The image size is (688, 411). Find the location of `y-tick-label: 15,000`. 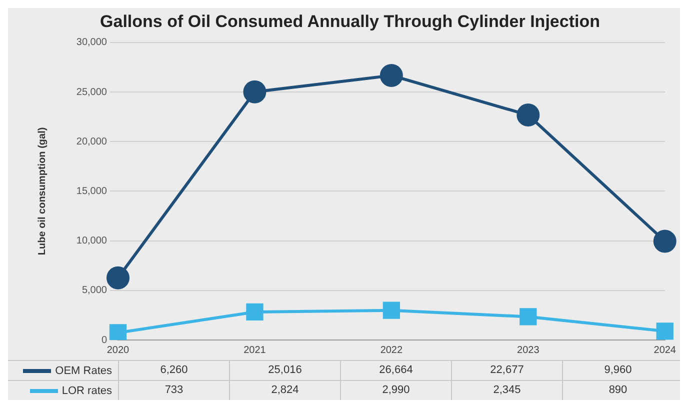

y-tick-label: 15,000 is located at coordinates (92, 191).